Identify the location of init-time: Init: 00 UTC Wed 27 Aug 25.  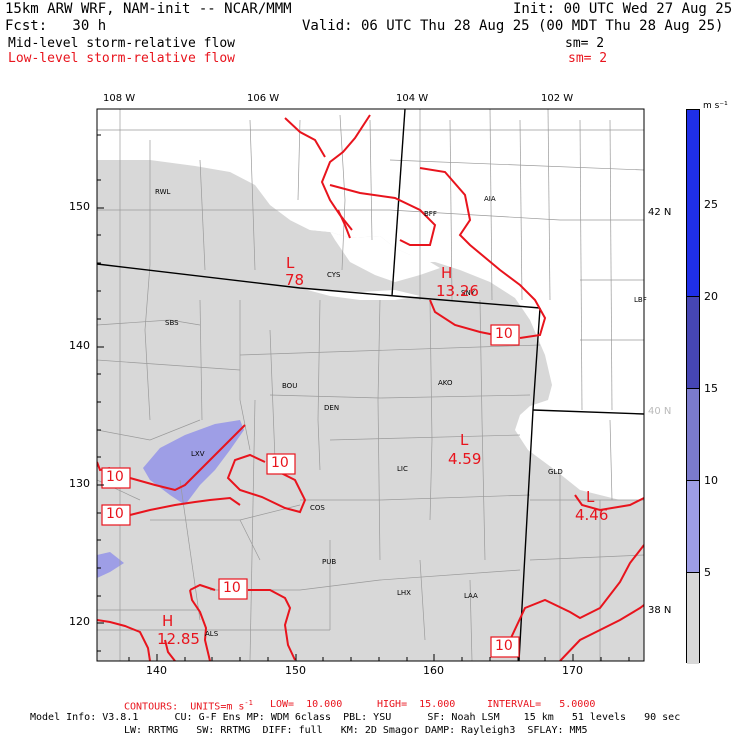
(623, 9).